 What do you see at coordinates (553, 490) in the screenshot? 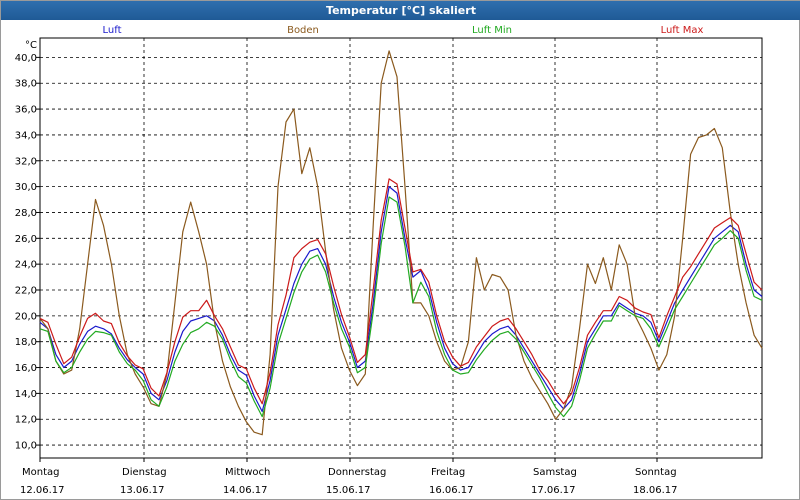
I see `x-date-label: 17.06.17` at bounding box center [553, 490].